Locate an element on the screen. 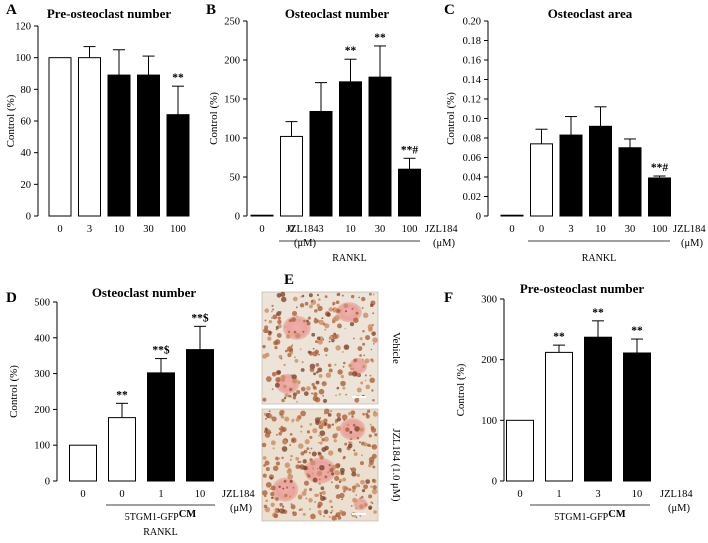  y-tick-label: 60 is located at coordinates (26, 122).